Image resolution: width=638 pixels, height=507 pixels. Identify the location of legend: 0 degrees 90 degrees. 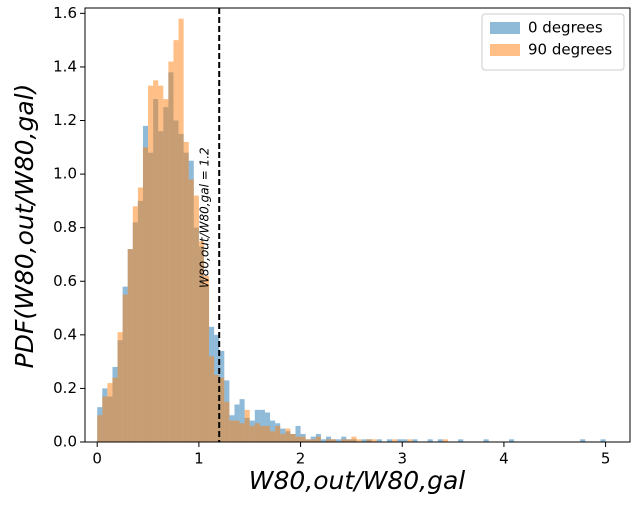
(553, 42).